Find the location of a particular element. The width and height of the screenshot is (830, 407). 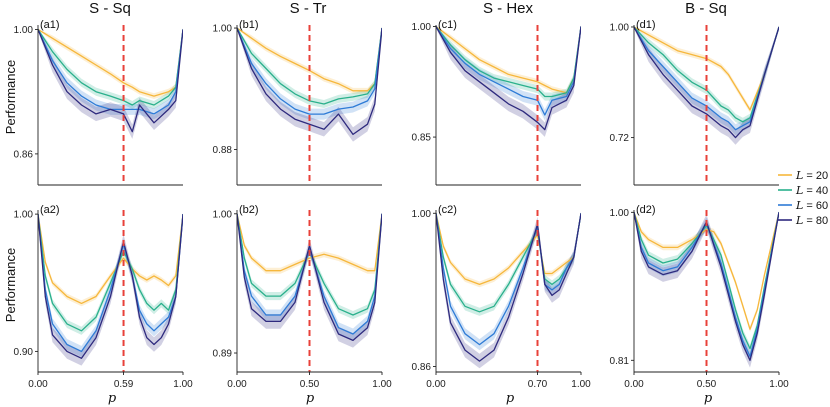

series-line-d1-l60 is located at coordinates (706, 78).